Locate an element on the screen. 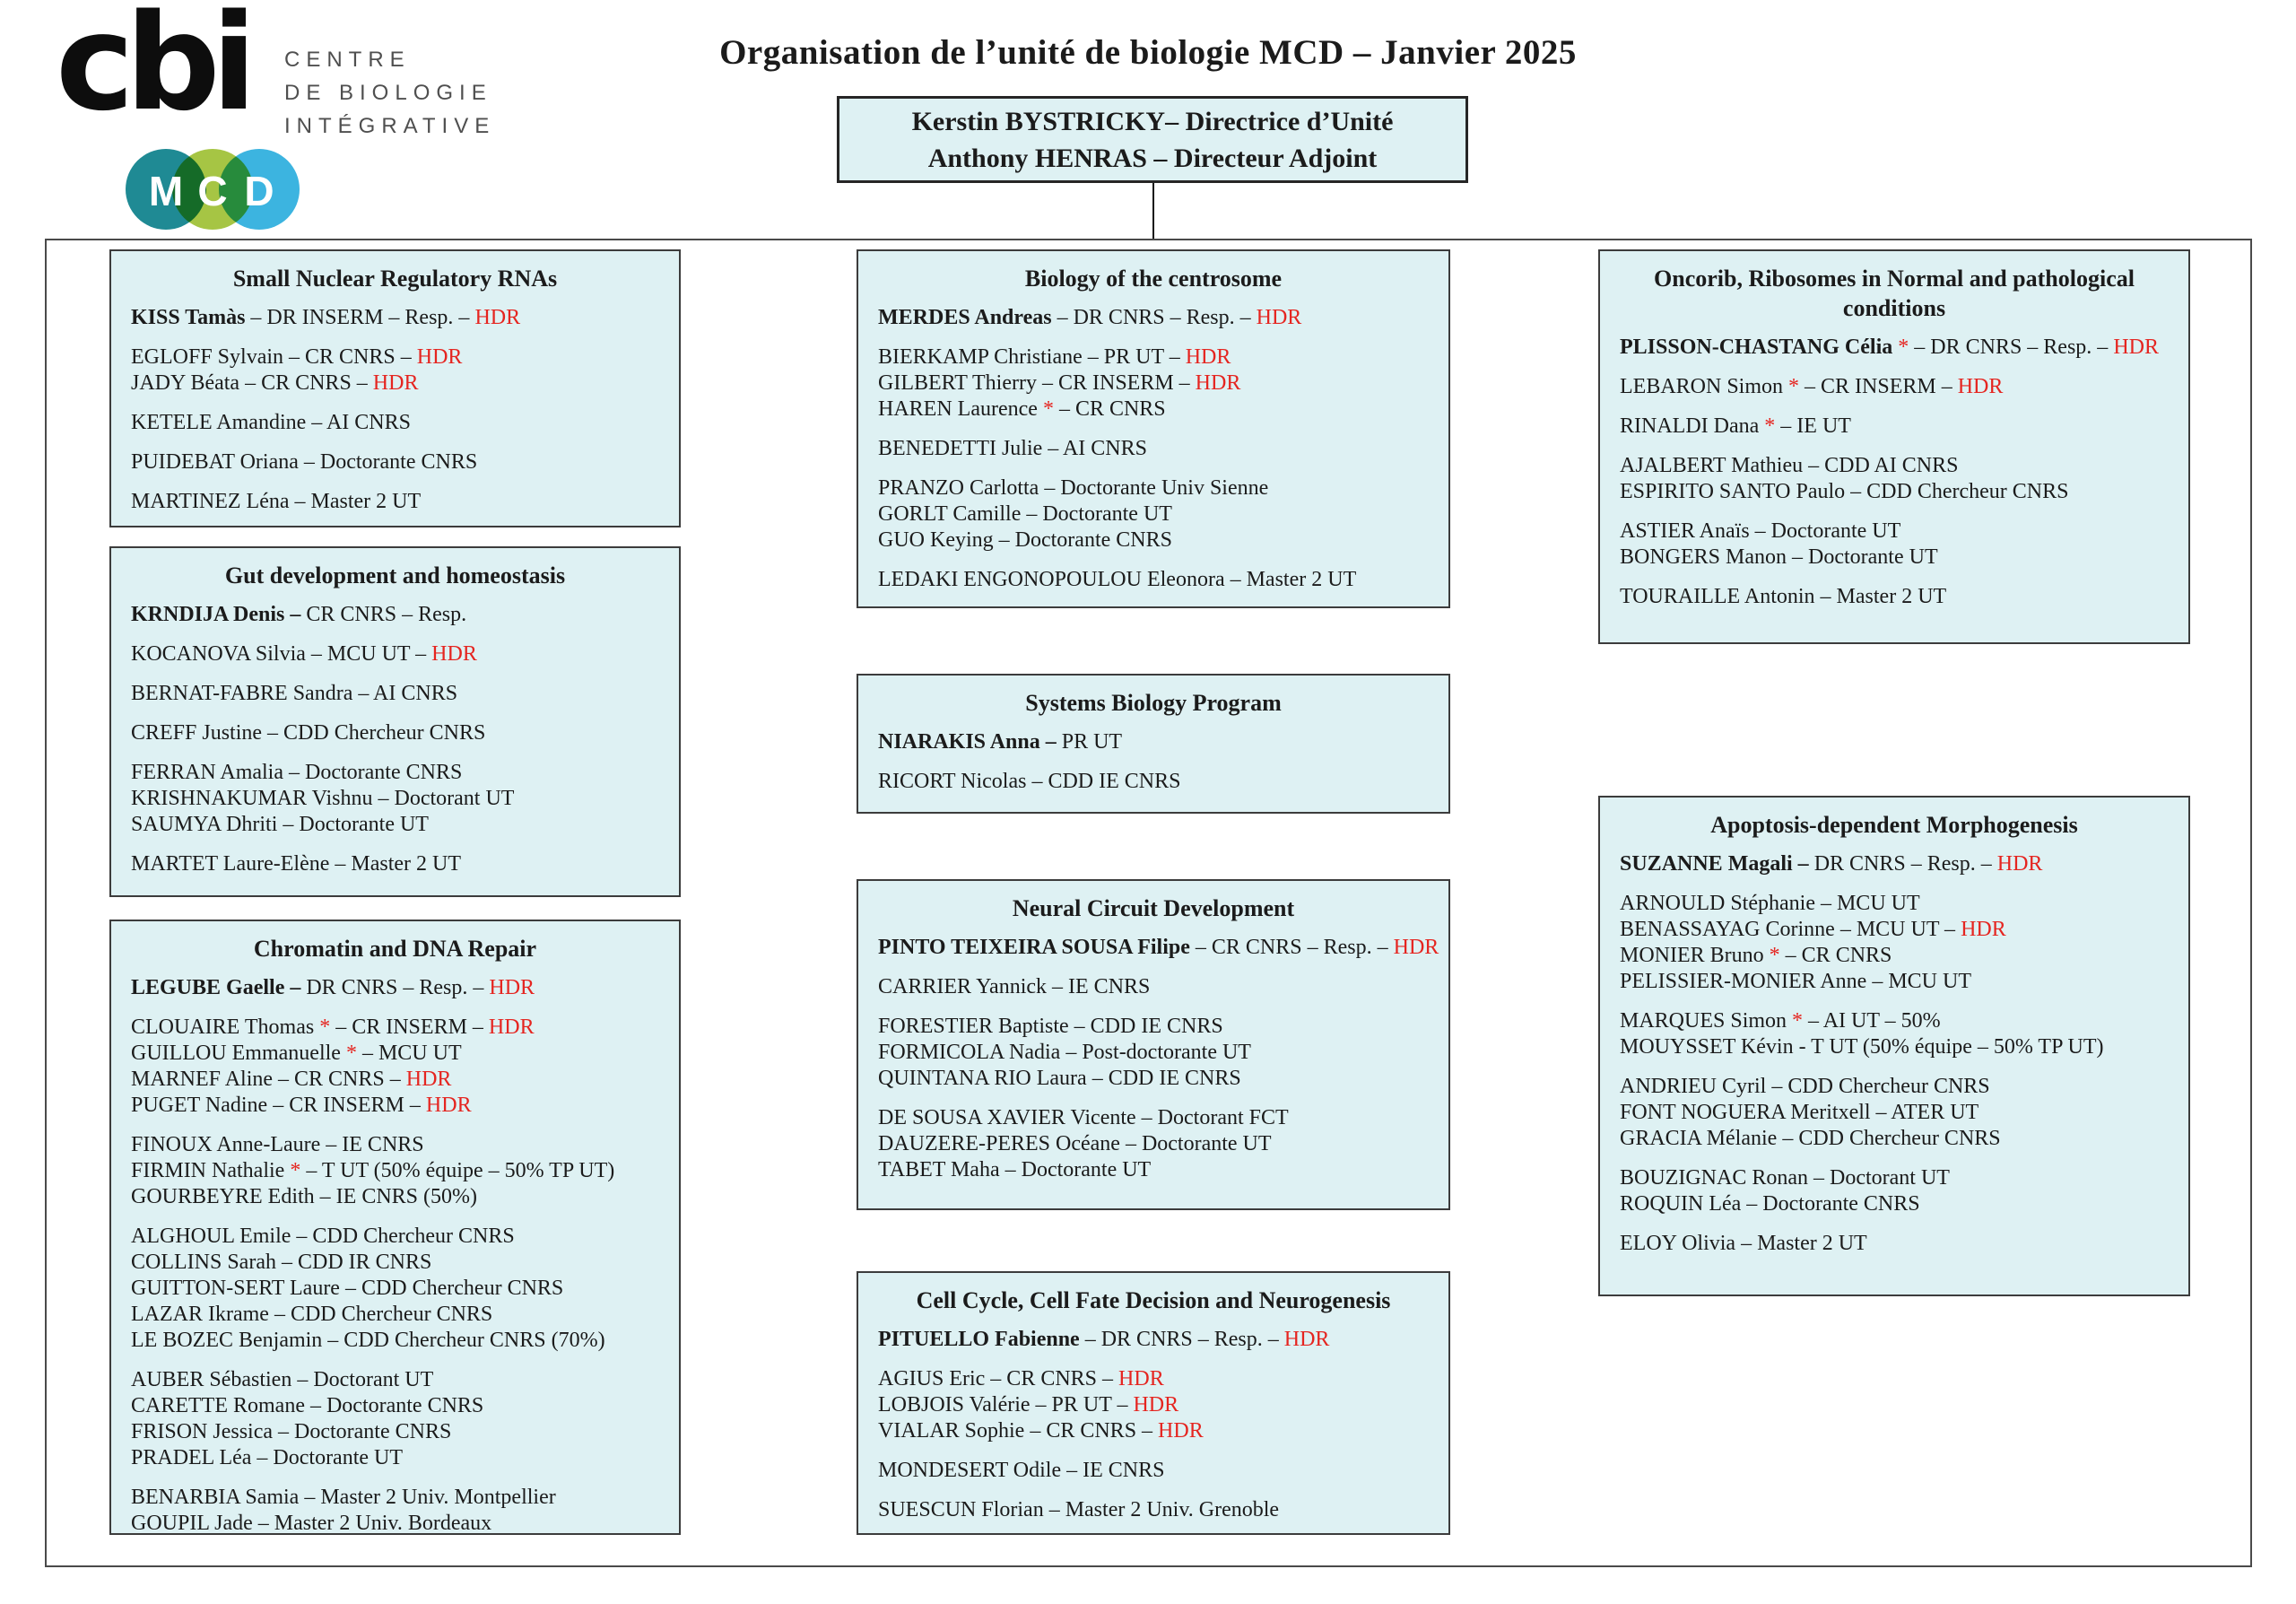  member-text: TABET Maha – Doctorante UT is located at coordinates (1015, 1169).